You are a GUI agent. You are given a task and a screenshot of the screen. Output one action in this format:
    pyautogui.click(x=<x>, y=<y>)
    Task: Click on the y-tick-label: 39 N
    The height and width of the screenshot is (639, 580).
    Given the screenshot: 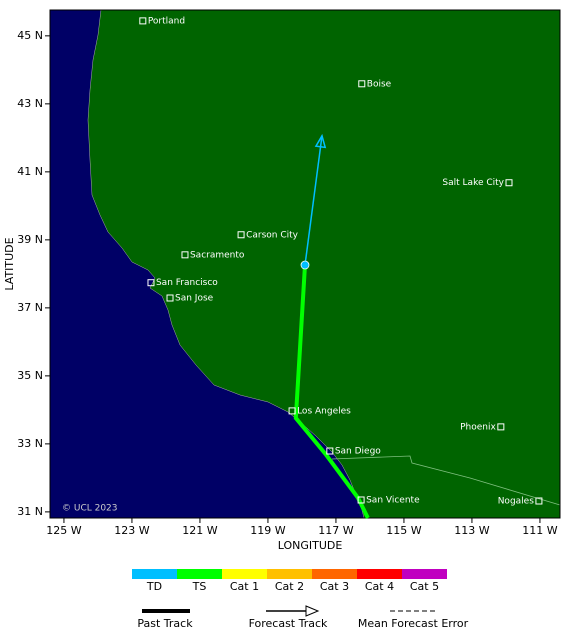 What is the action you would take?
    pyautogui.click(x=30, y=239)
    